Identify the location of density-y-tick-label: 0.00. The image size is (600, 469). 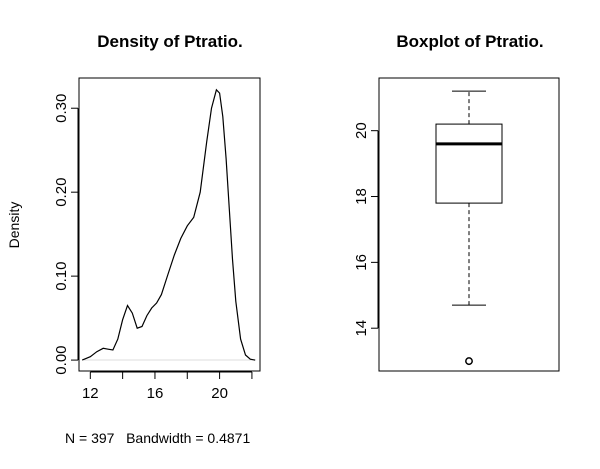
(61, 359).